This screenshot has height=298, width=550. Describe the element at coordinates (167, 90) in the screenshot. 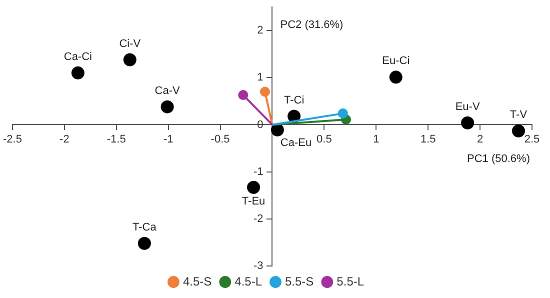

I see `annotation: Ca-V` at that location.